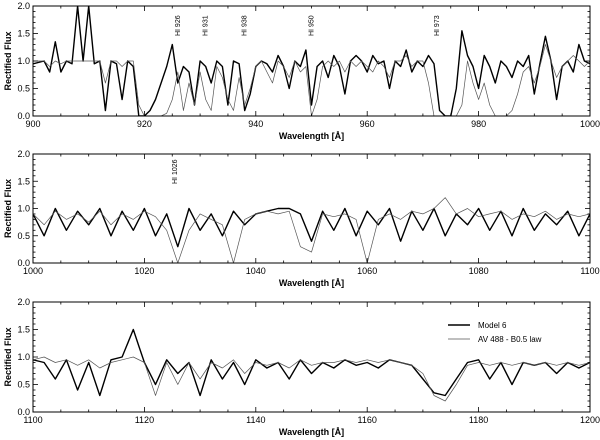 The image size is (600, 440). Describe the element at coordinates (256, 271) in the screenshot. I see `x-tick-label: 1040` at that location.